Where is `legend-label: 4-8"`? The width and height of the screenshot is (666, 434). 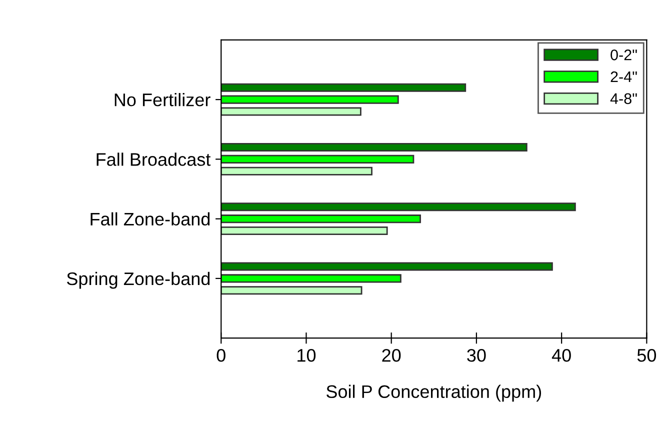 legend-label: 4-8" is located at coordinates (623, 98).